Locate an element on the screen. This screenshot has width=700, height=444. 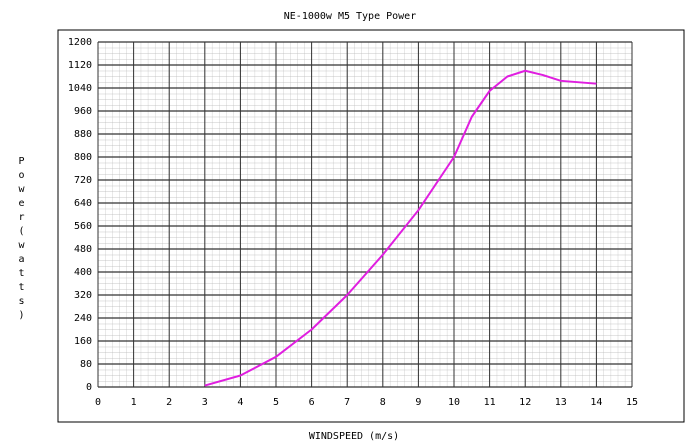
x-tick-label: 9 is located at coordinates (418, 402).